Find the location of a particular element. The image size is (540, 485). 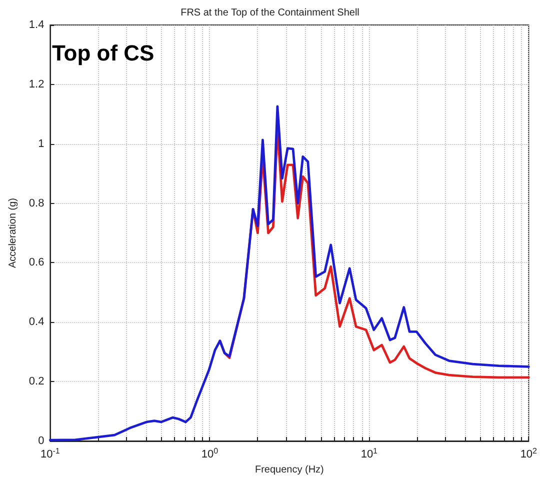

annotation: Top of CS is located at coordinates (103, 53).